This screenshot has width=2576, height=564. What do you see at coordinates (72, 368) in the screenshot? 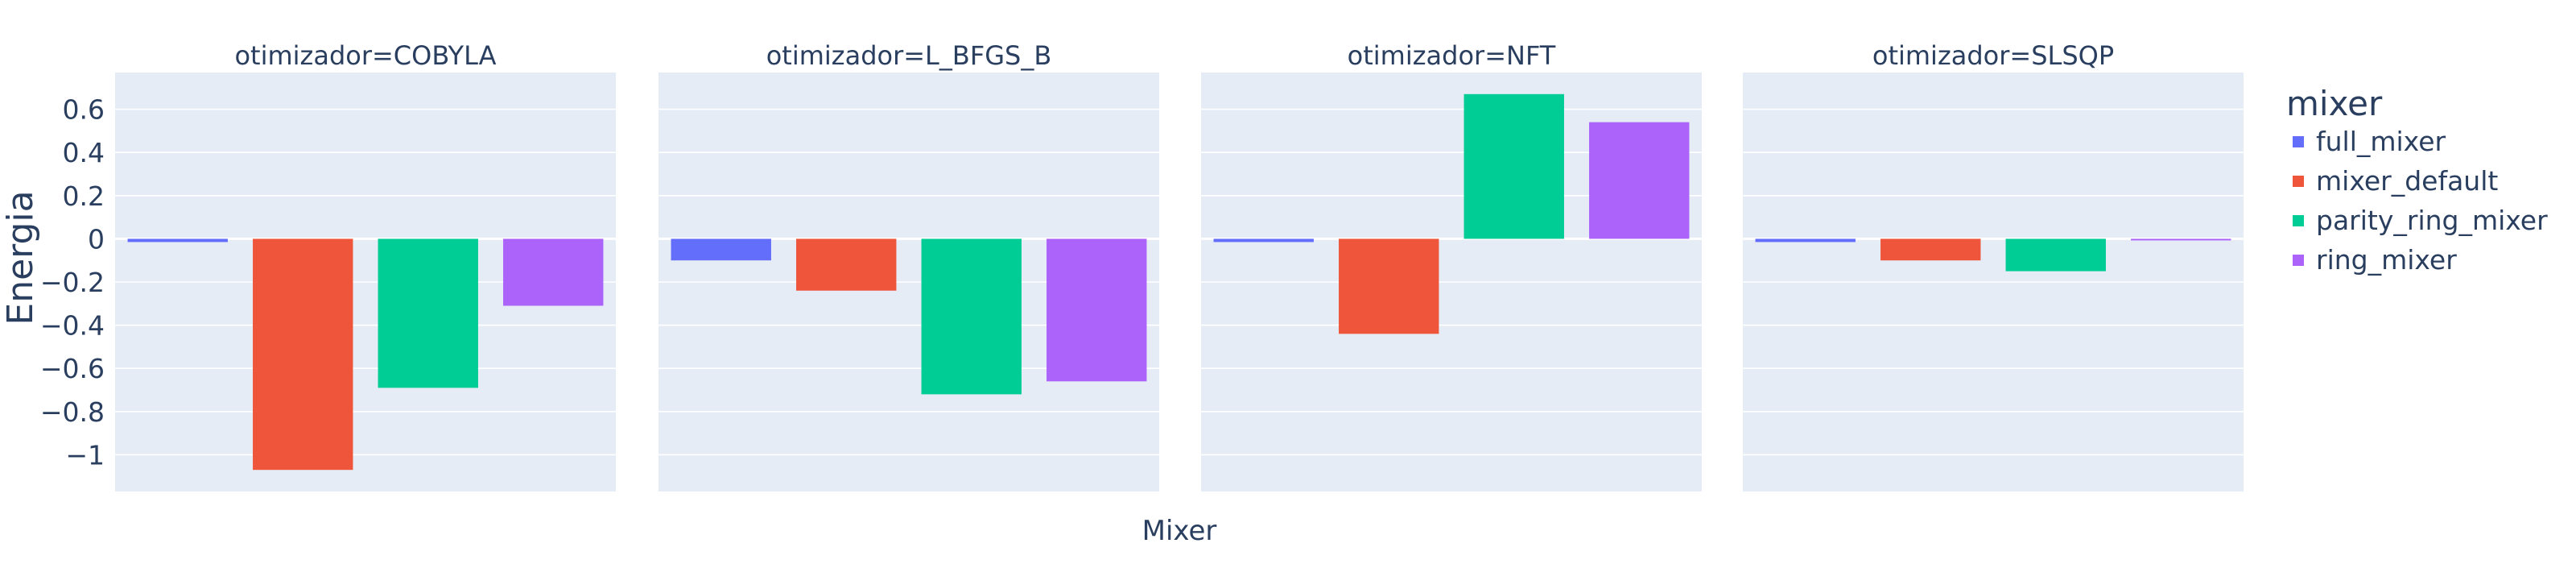
I see `y-tick-label: −0.6` at bounding box center [72, 368].